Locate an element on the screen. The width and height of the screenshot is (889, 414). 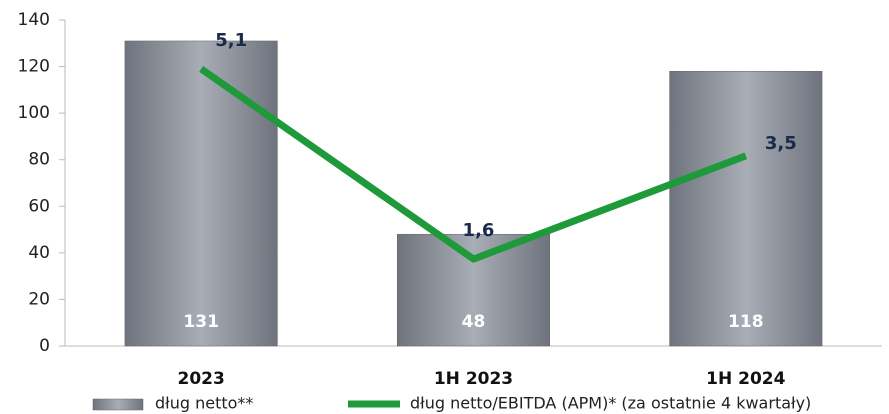
y-tick-label: 20 is located at coordinates (39, 299).